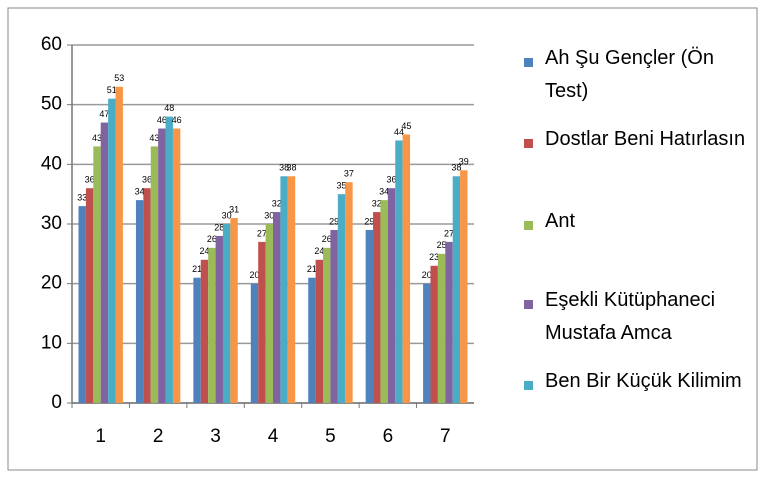 The height and width of the screenshot is (479, 767). What do you see at coordinates (51, 163) in the screenshot?
I see `y-tick-label: 40` at bounding box center [51, 163].